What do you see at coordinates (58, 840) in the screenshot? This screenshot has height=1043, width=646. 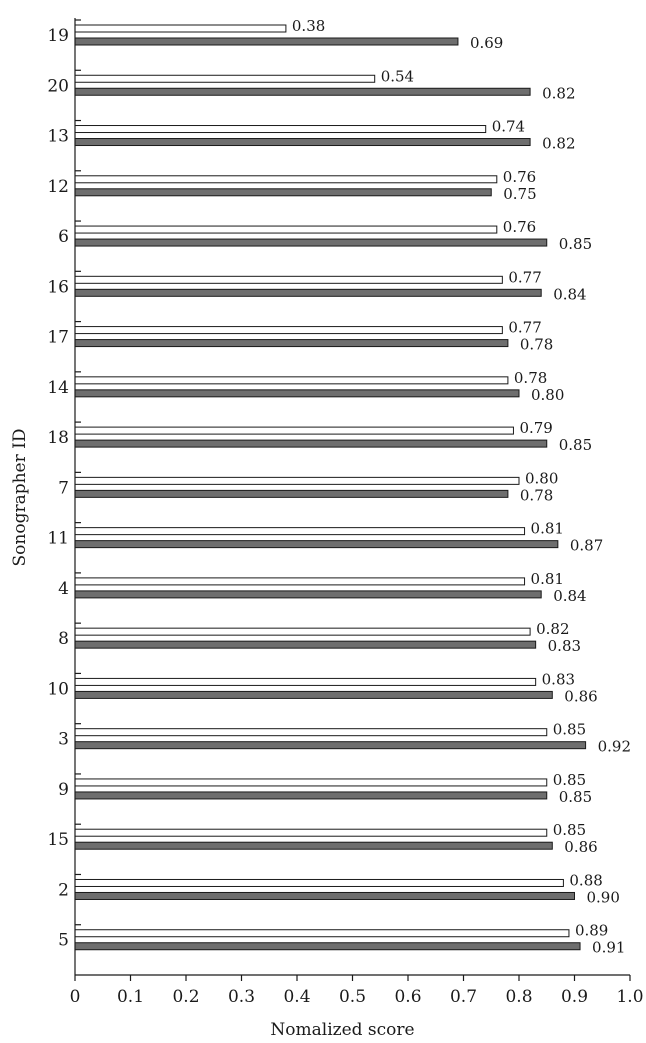 I see `y-tick-label: 15` at bounding box center [58, 840].